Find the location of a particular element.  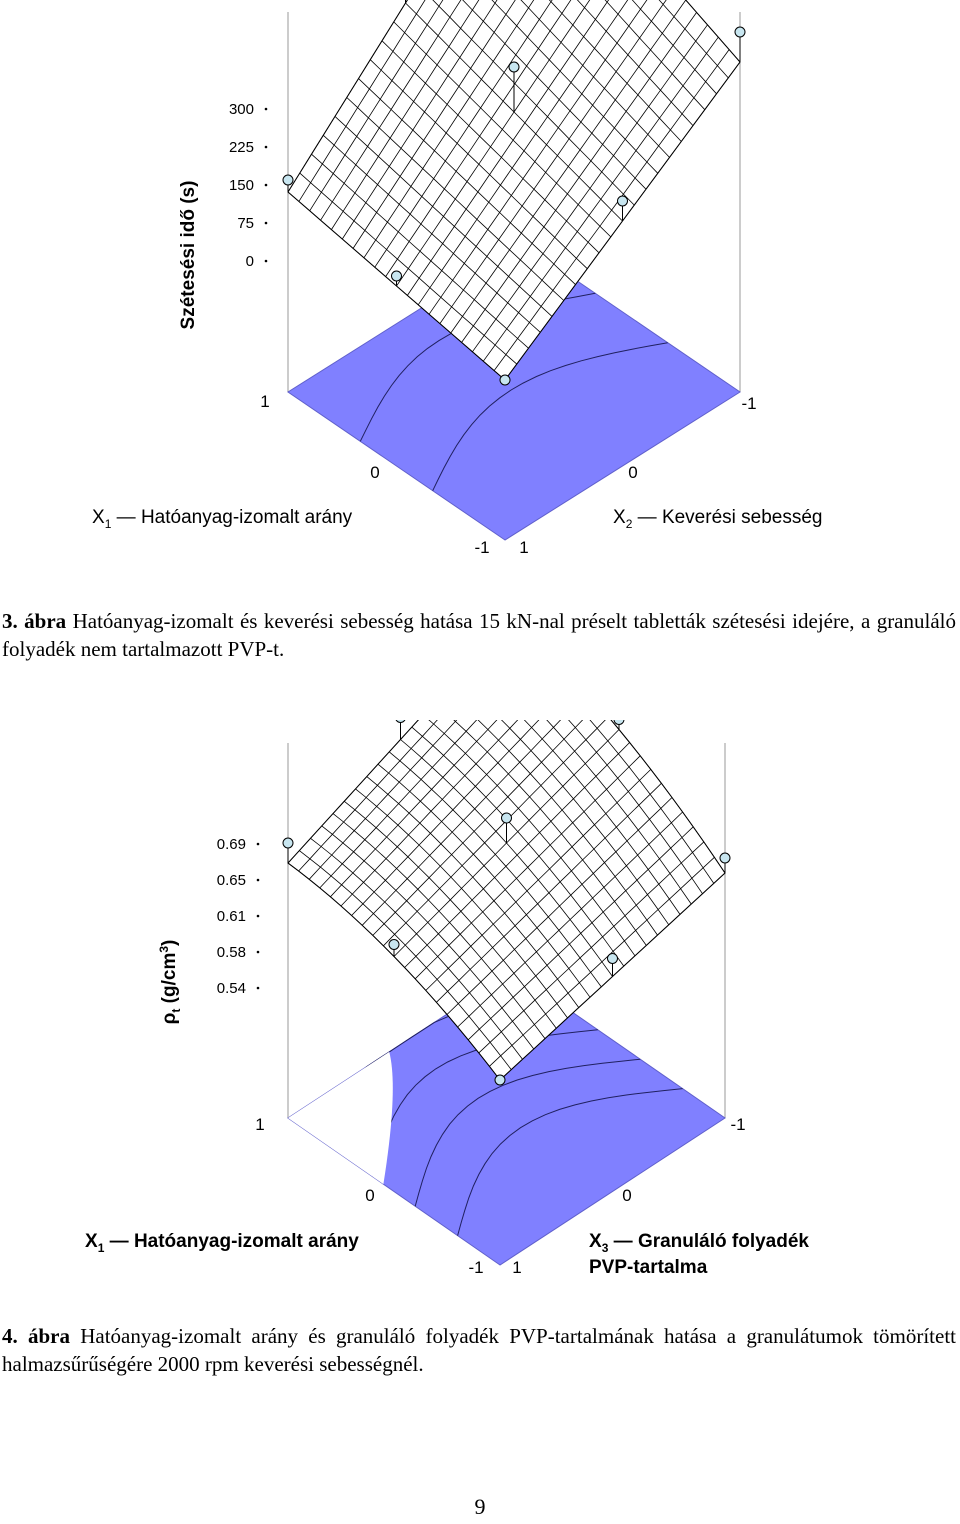

figure-3-right-tick-0: 0 is located at coordinates (632, 472).